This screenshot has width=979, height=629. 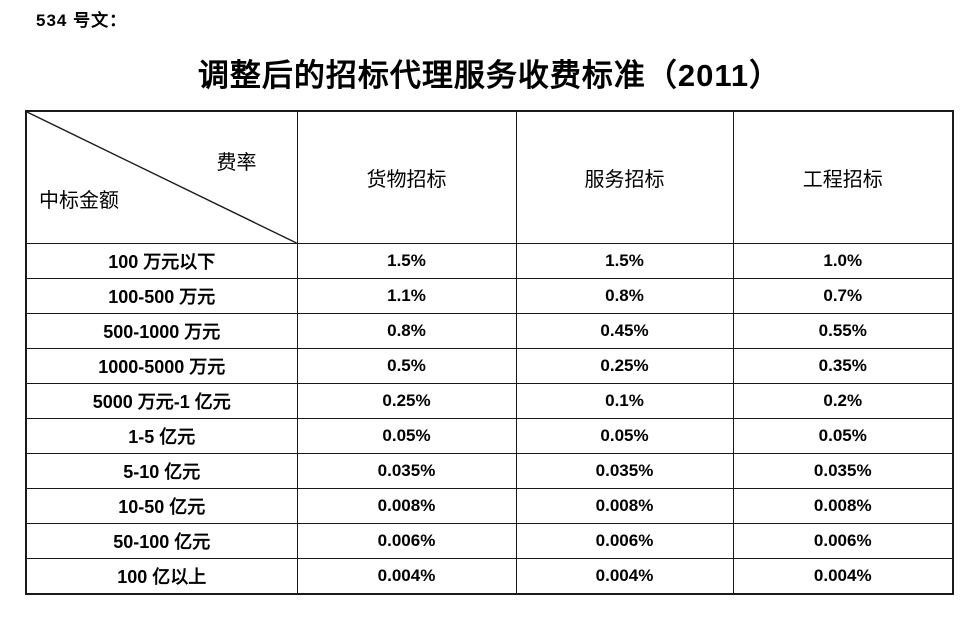 What do you see at coordinates (406, 296) in the screenshot?
I see `rate-cell: 1.1%` at bounding box center [406, 296].